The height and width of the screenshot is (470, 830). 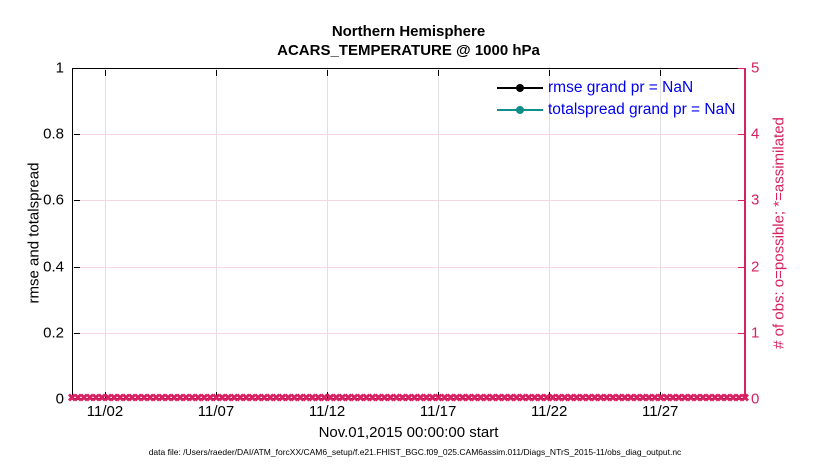 What do you see at coordinates (53, 333) in the screenshot?
I see `left-tick-label: 0.2` at bounding box center [53, 333].